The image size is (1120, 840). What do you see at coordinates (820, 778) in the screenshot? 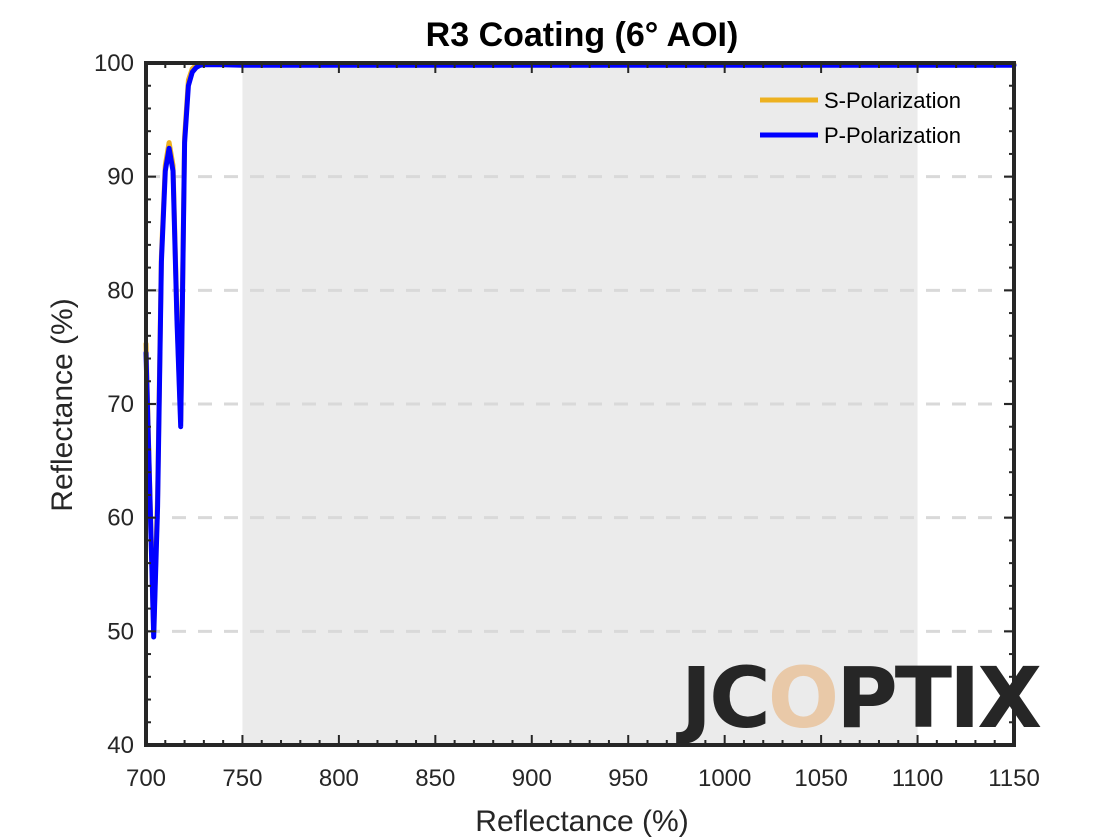
I see `x-tick-label: 1050` at bounding box center [820, 778].